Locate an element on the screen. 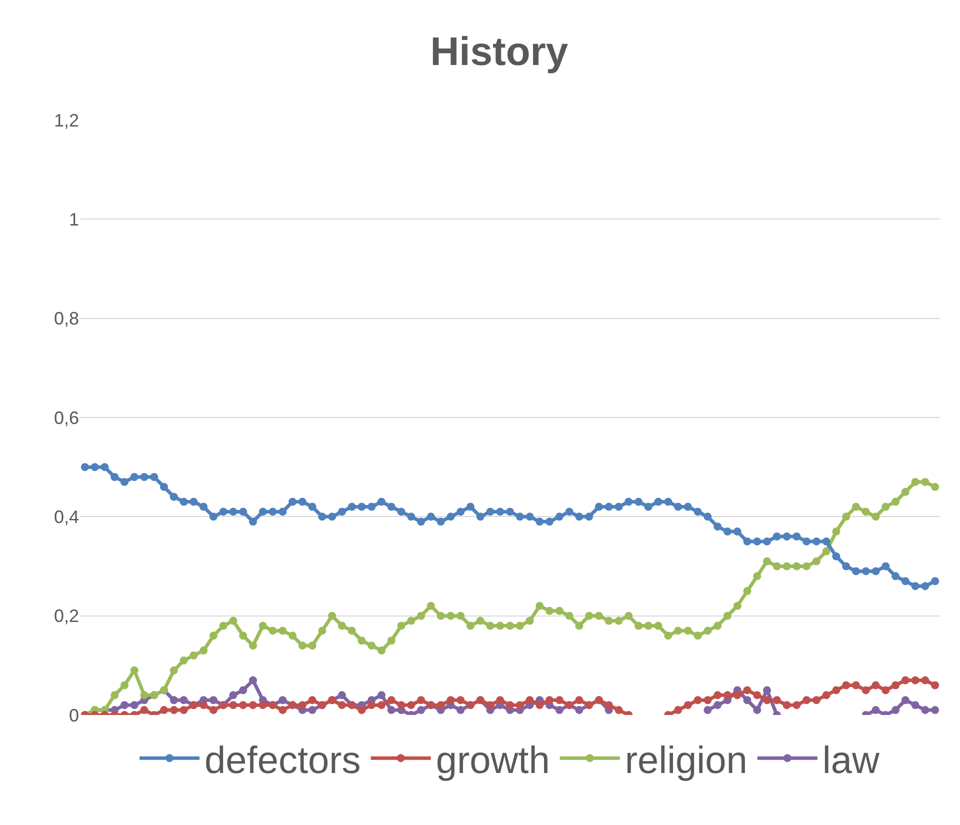  legend-label: growth is located at coordinates (493, 761).